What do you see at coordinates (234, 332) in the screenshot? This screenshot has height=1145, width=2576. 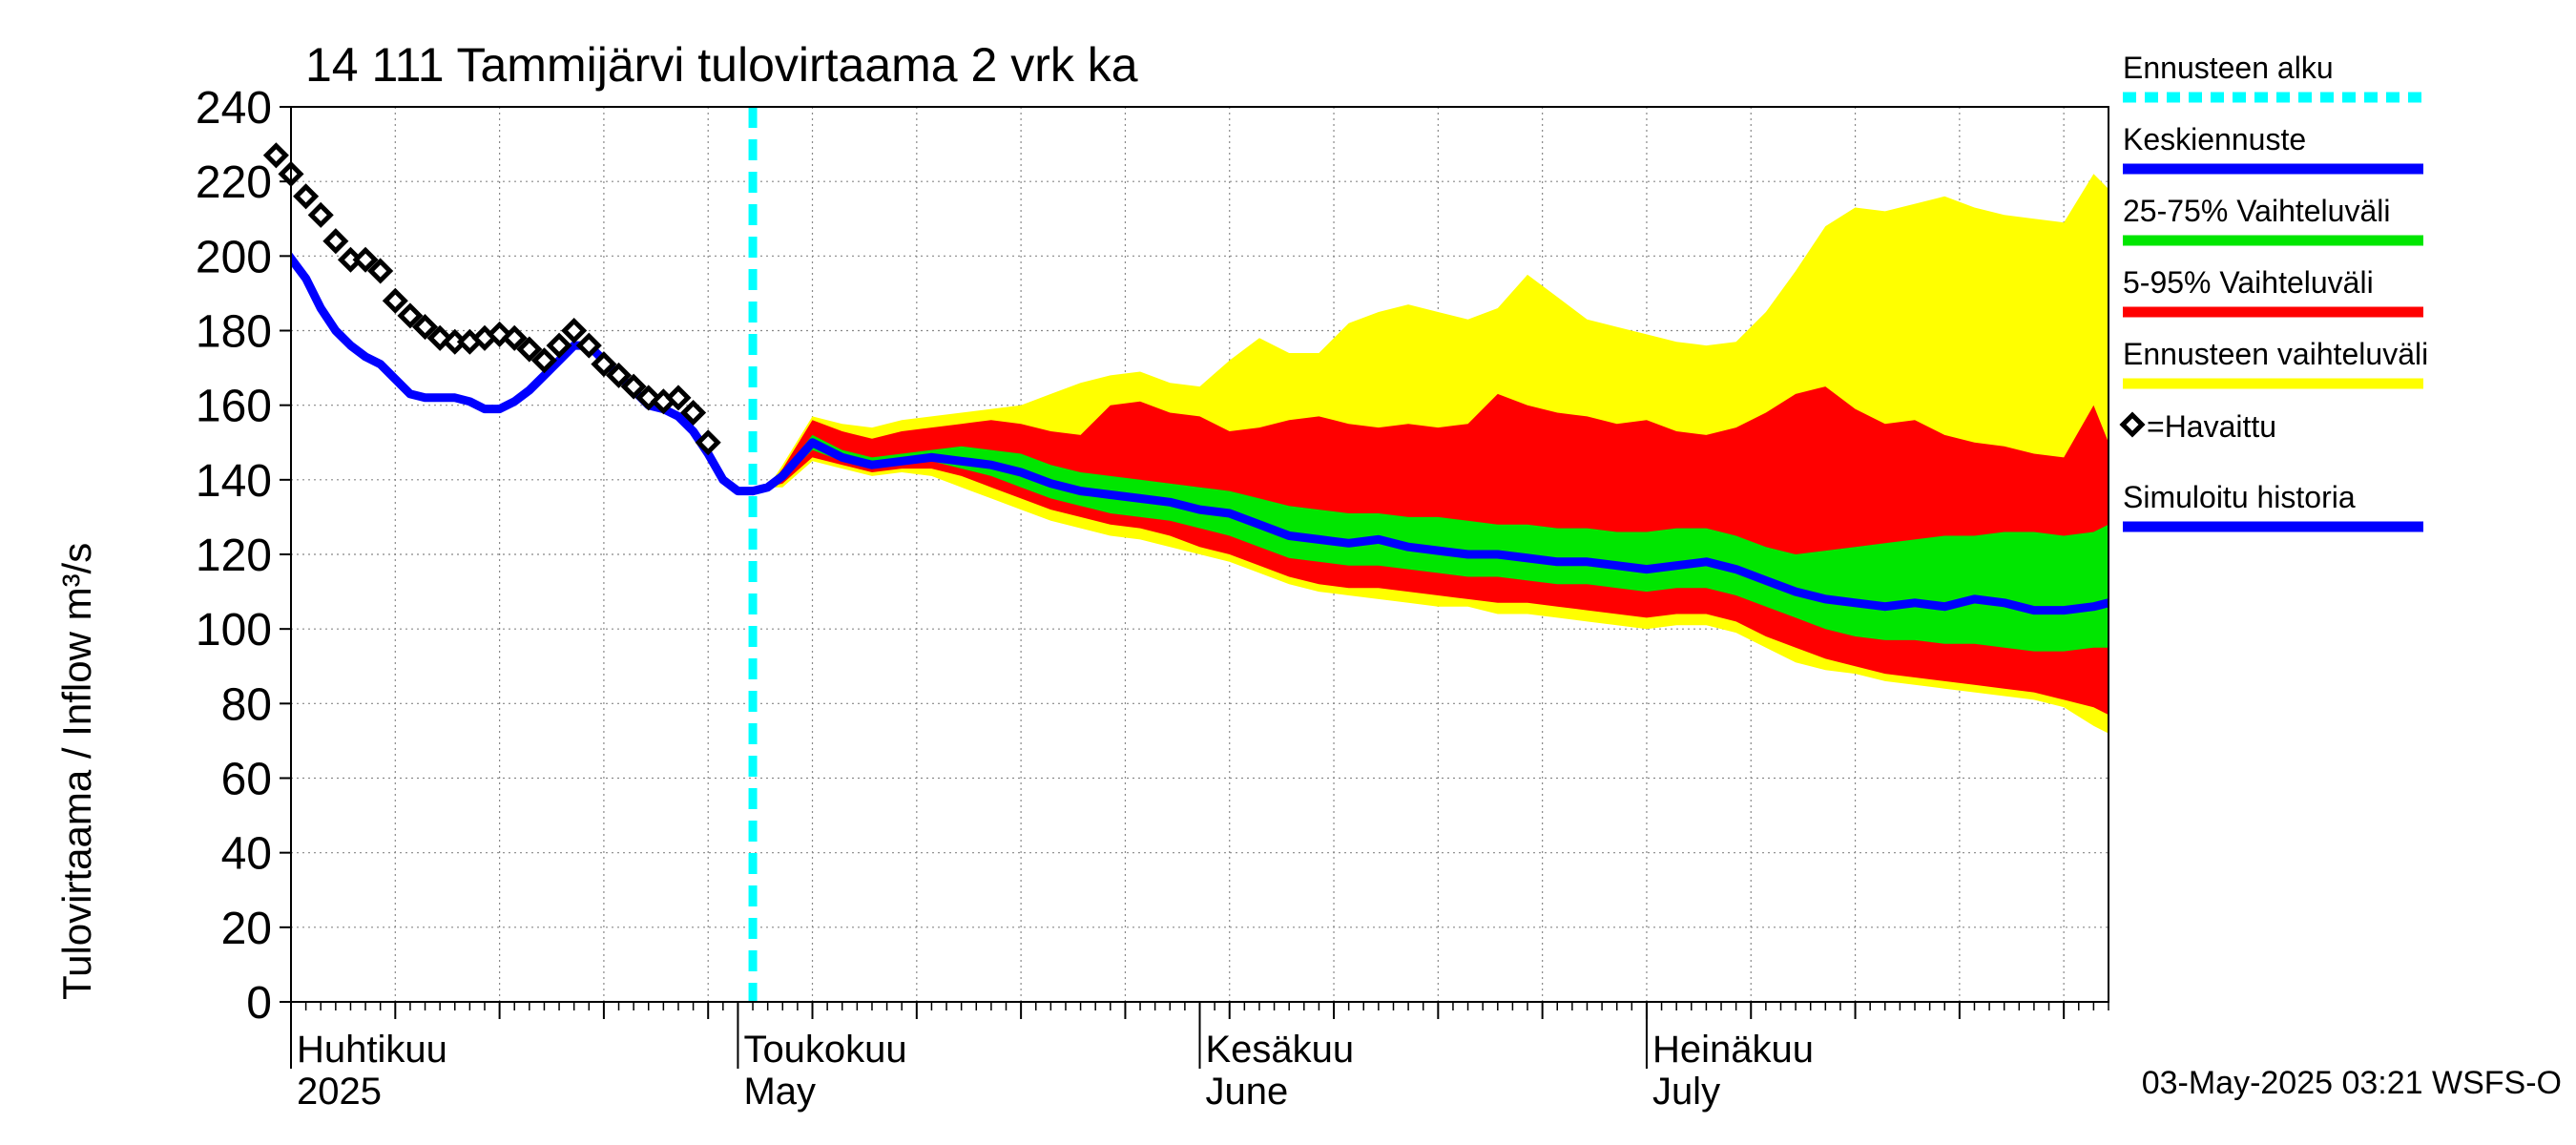 I see `y-tick-label: 180` at bounding box center [234, 332].